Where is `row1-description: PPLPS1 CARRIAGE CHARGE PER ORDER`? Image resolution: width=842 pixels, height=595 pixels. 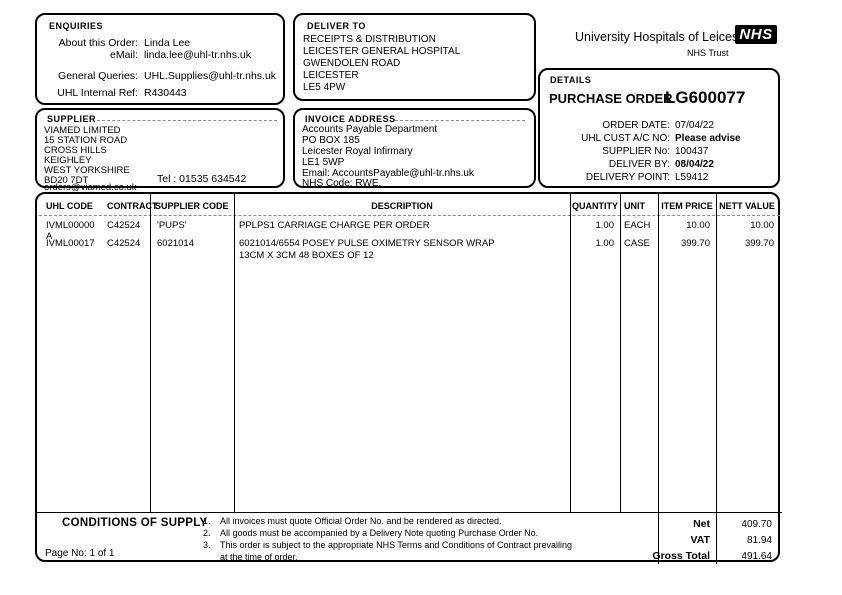 row1-description: PPLPS1 CARRIAGE CHARGE PER ORDER is located at coordinates (334, 225).